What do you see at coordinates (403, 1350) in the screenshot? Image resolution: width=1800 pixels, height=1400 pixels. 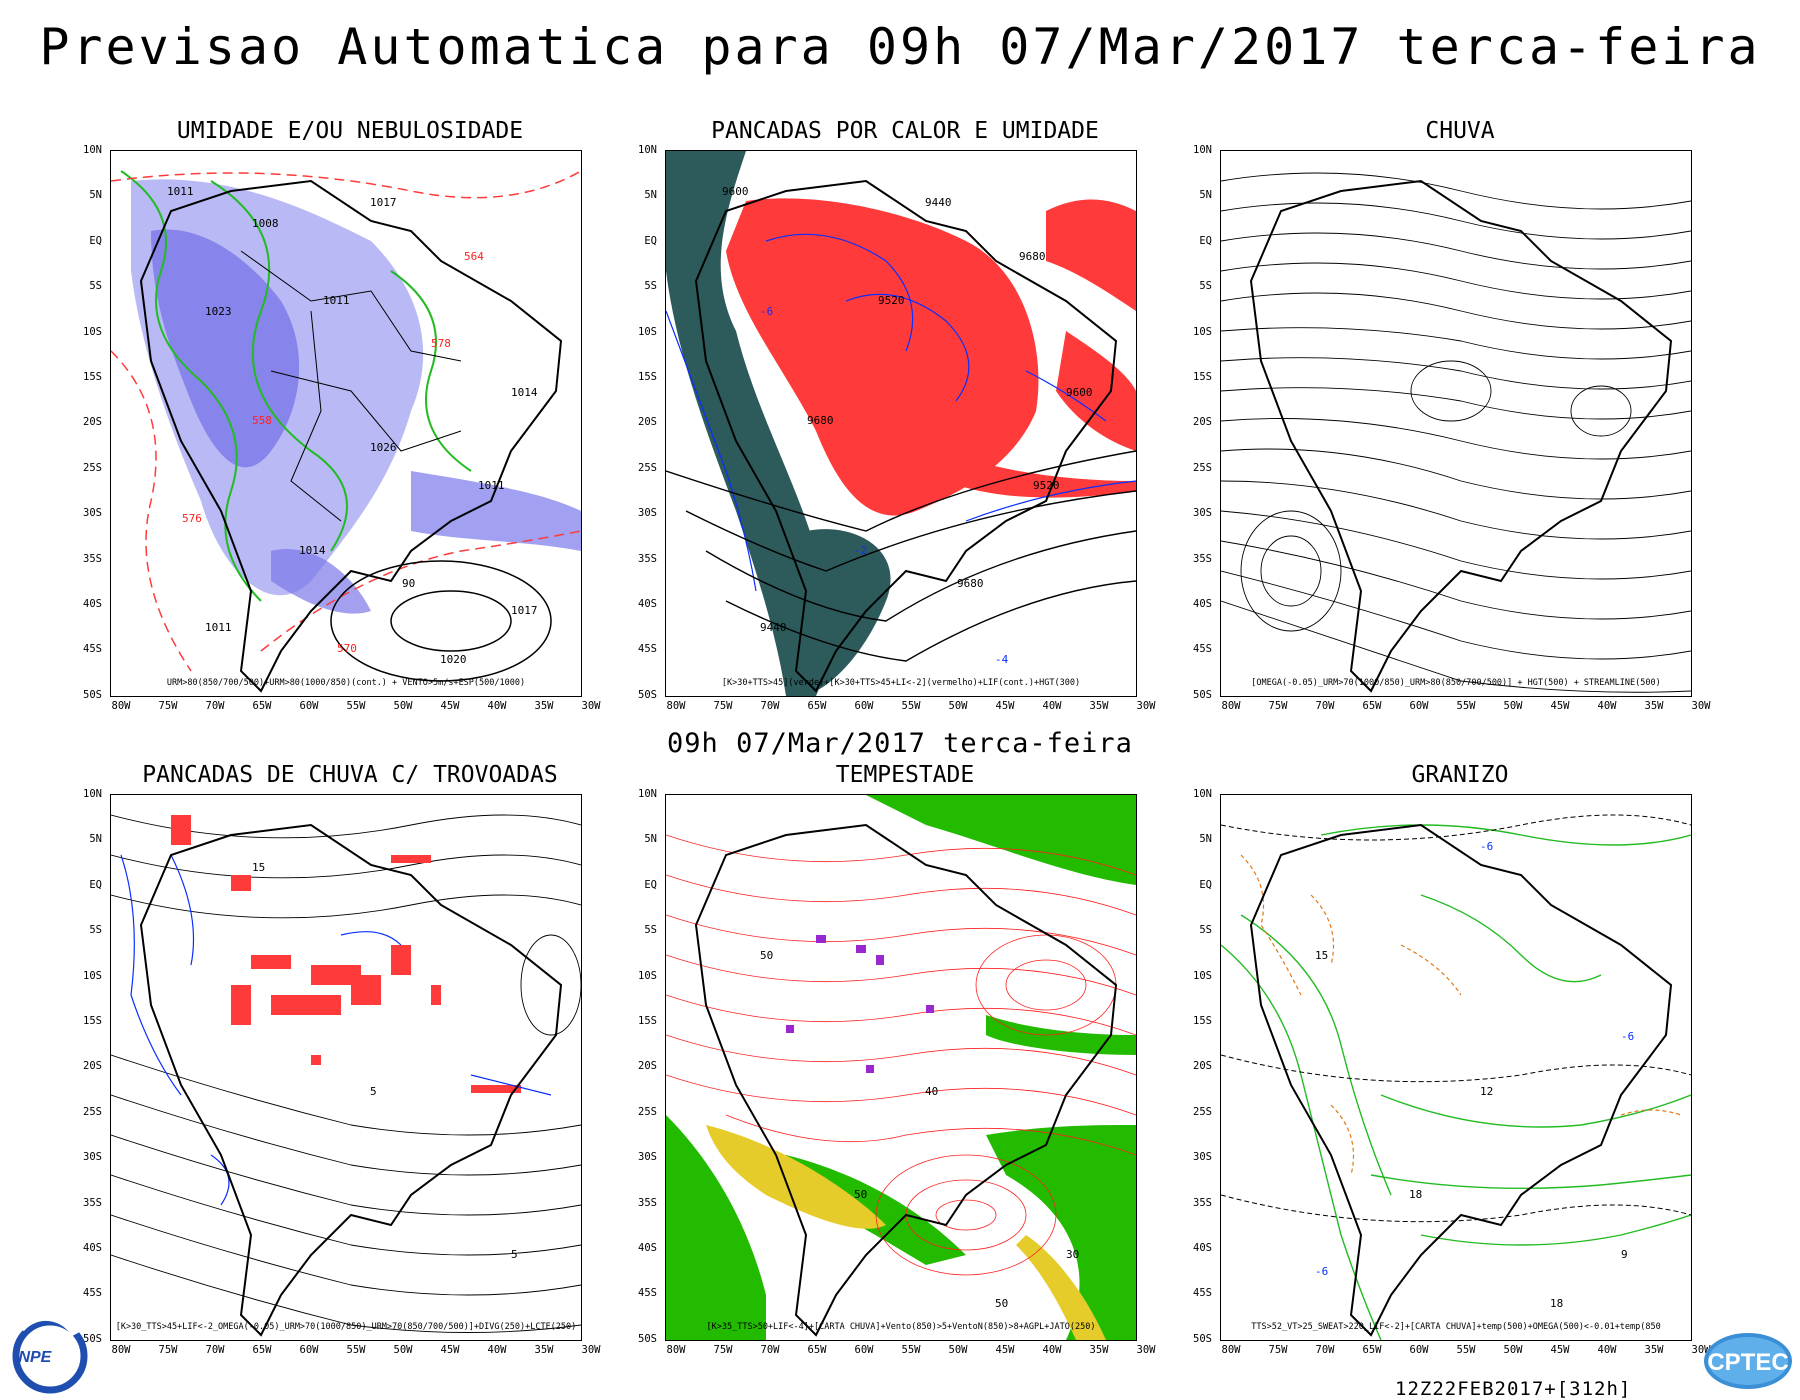 I see `lon-label: 50W` at bounding box center [403, 1350].